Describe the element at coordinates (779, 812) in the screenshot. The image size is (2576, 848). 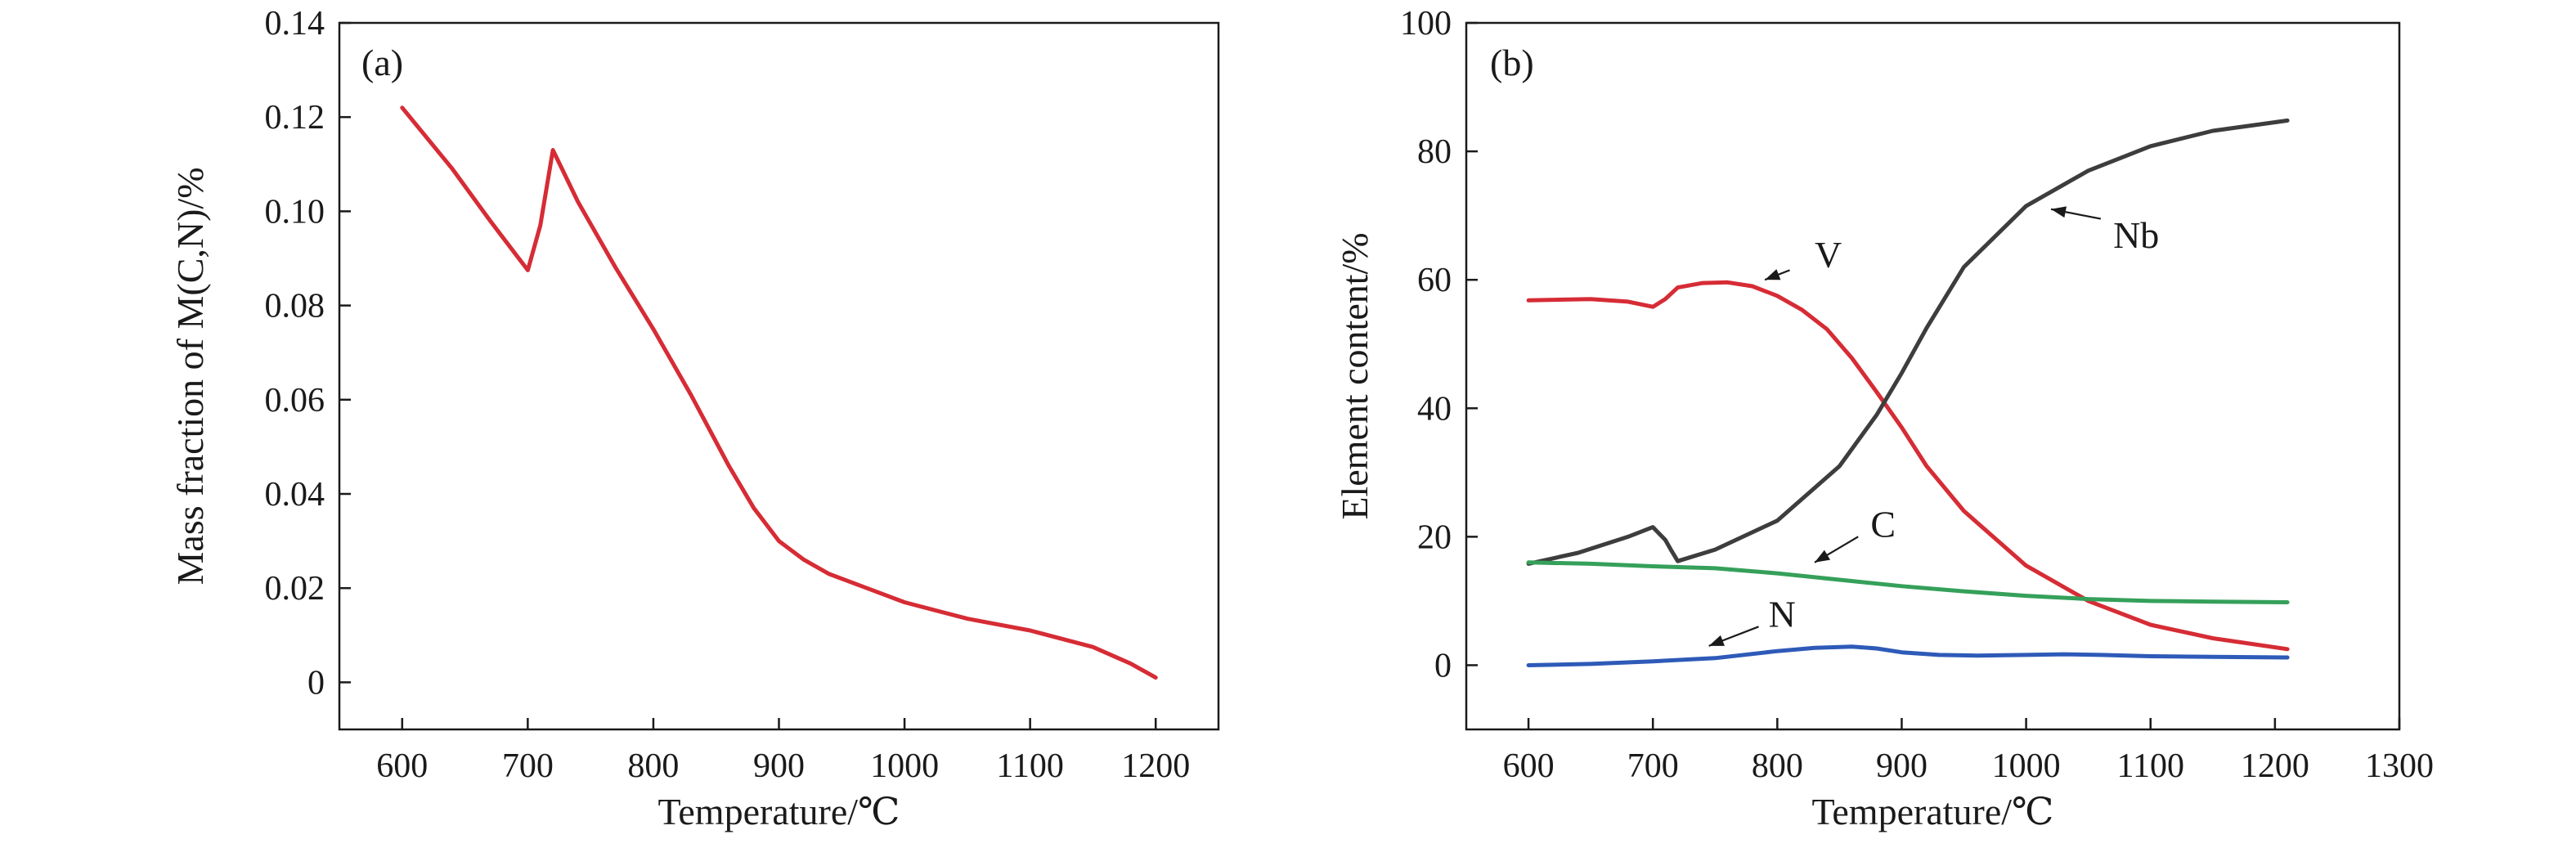
I see `chart-a-x-axis-title: Temperature/℃` at that location.